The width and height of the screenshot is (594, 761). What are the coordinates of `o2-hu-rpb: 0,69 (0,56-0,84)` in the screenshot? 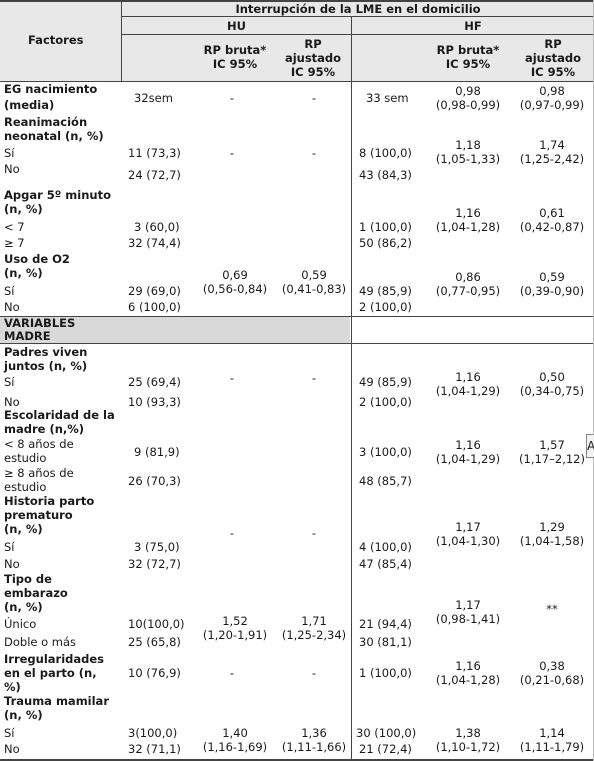 It's located at (235, 282).